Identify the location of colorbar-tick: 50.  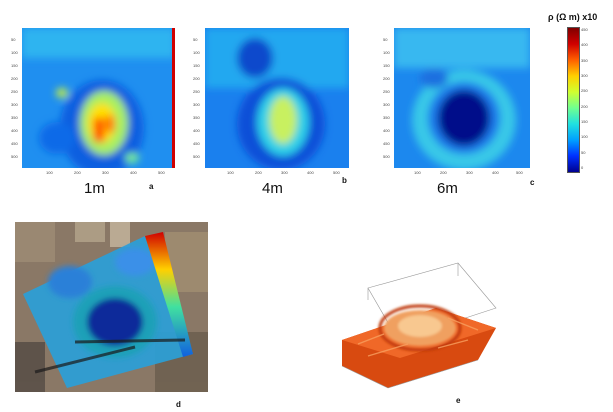
(583, 152).